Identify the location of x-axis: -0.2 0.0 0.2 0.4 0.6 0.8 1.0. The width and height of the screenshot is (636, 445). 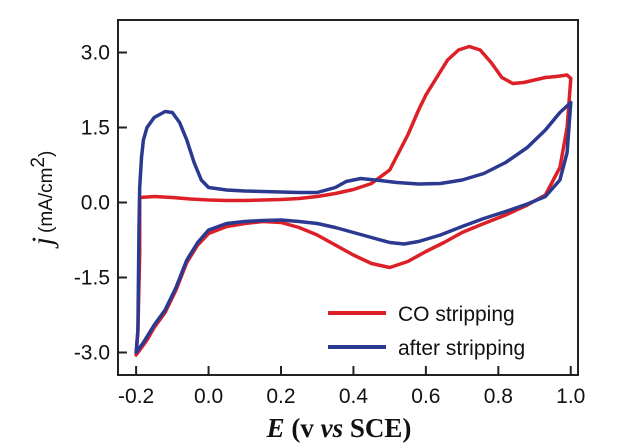
(351, 387).